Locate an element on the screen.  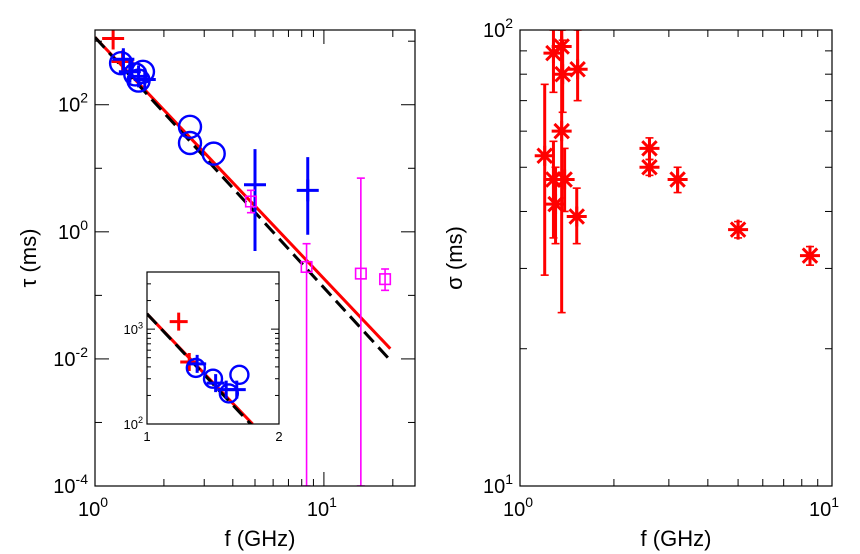
y-tick-label: 10⁻² is located at coordinates (70, 357).